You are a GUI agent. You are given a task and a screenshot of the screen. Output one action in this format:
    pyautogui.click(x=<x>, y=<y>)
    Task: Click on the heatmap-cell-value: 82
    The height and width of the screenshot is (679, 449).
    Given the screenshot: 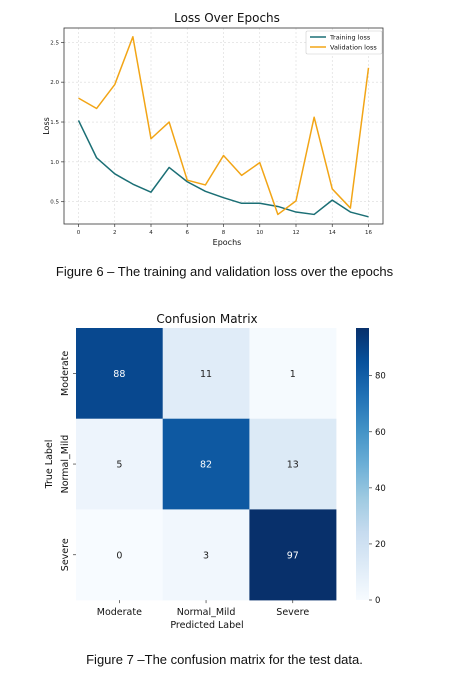 What is the action you would take?
    pyautogui.click(x=206, y=465)
    